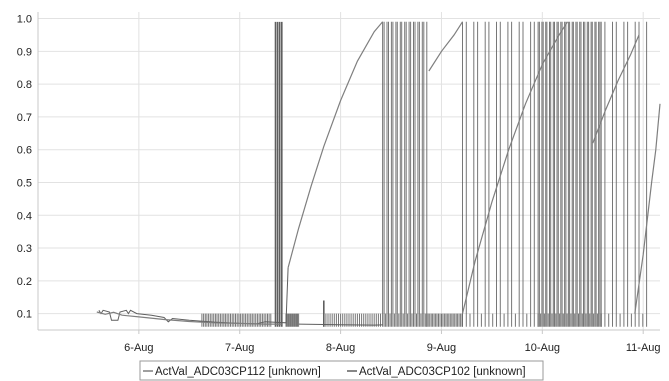 The height and width of the screenshot is (381, 669). I want to click on x-tick-label: 6-Aug, so click(138, 348).